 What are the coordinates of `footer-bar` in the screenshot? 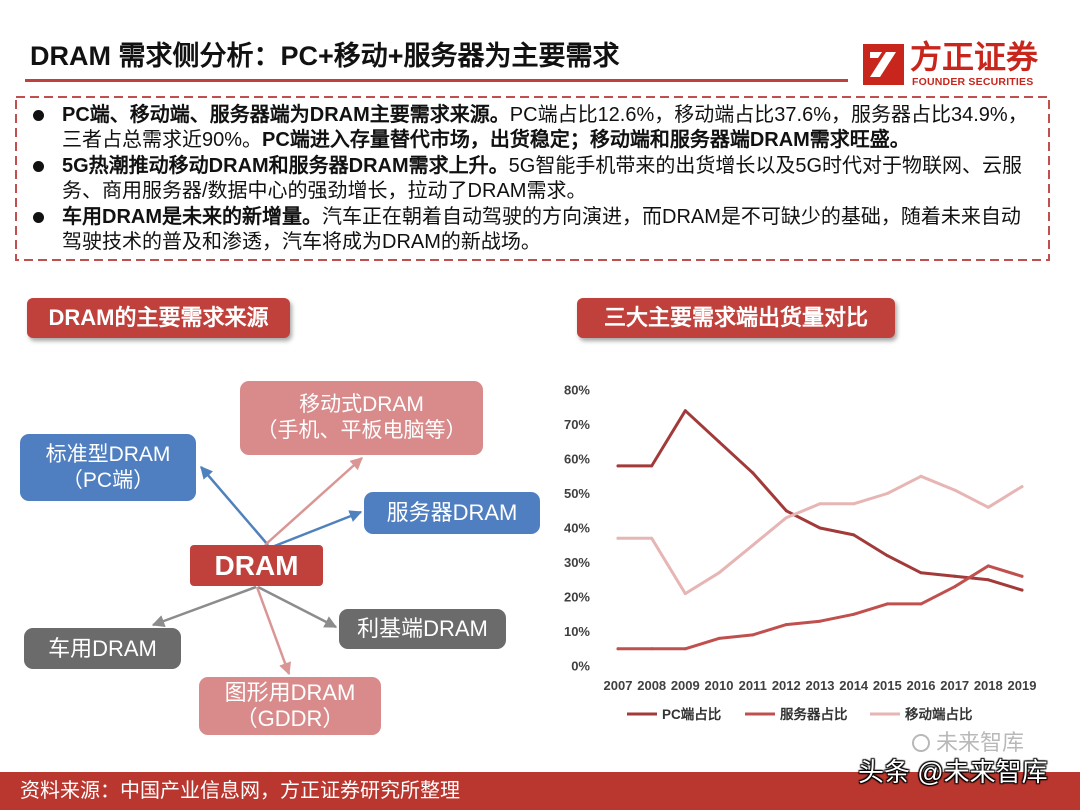 It's located at (540, 791).